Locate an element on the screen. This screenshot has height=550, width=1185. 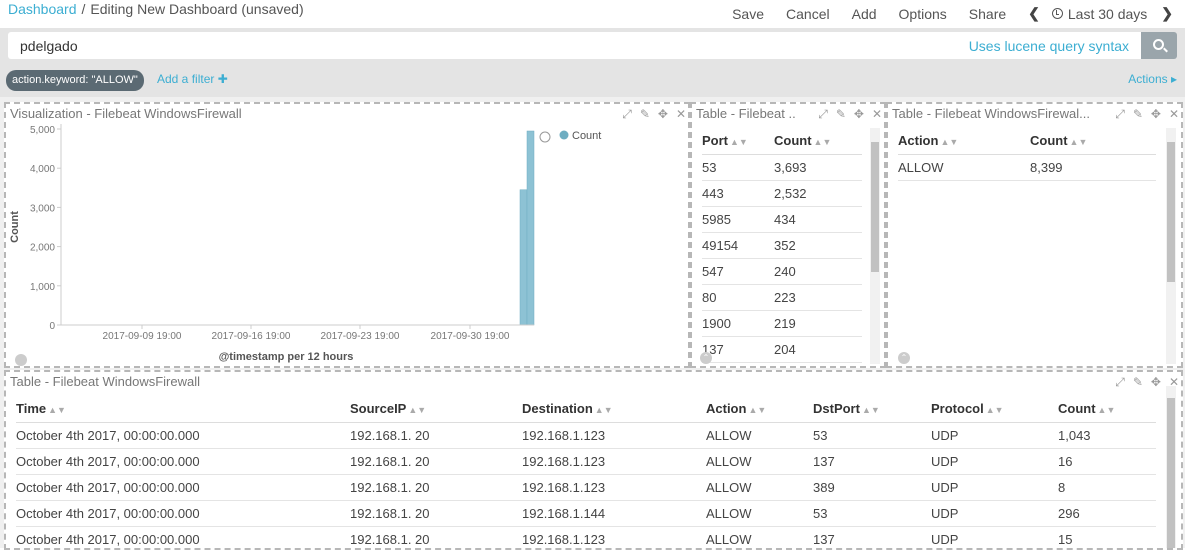
legend-toggle-icon is located at coordinates (545, 137).